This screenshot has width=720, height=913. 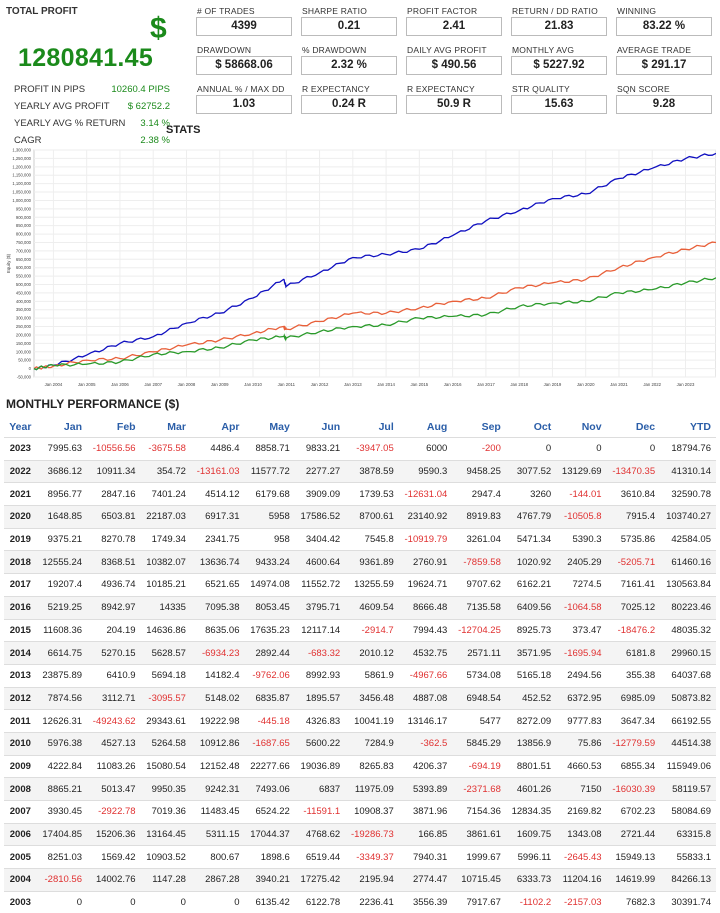 What do you see at coordinates (479, 880) in the screenshot?
I see `table-cell: 10715.45` at bounding box center [479, 880].